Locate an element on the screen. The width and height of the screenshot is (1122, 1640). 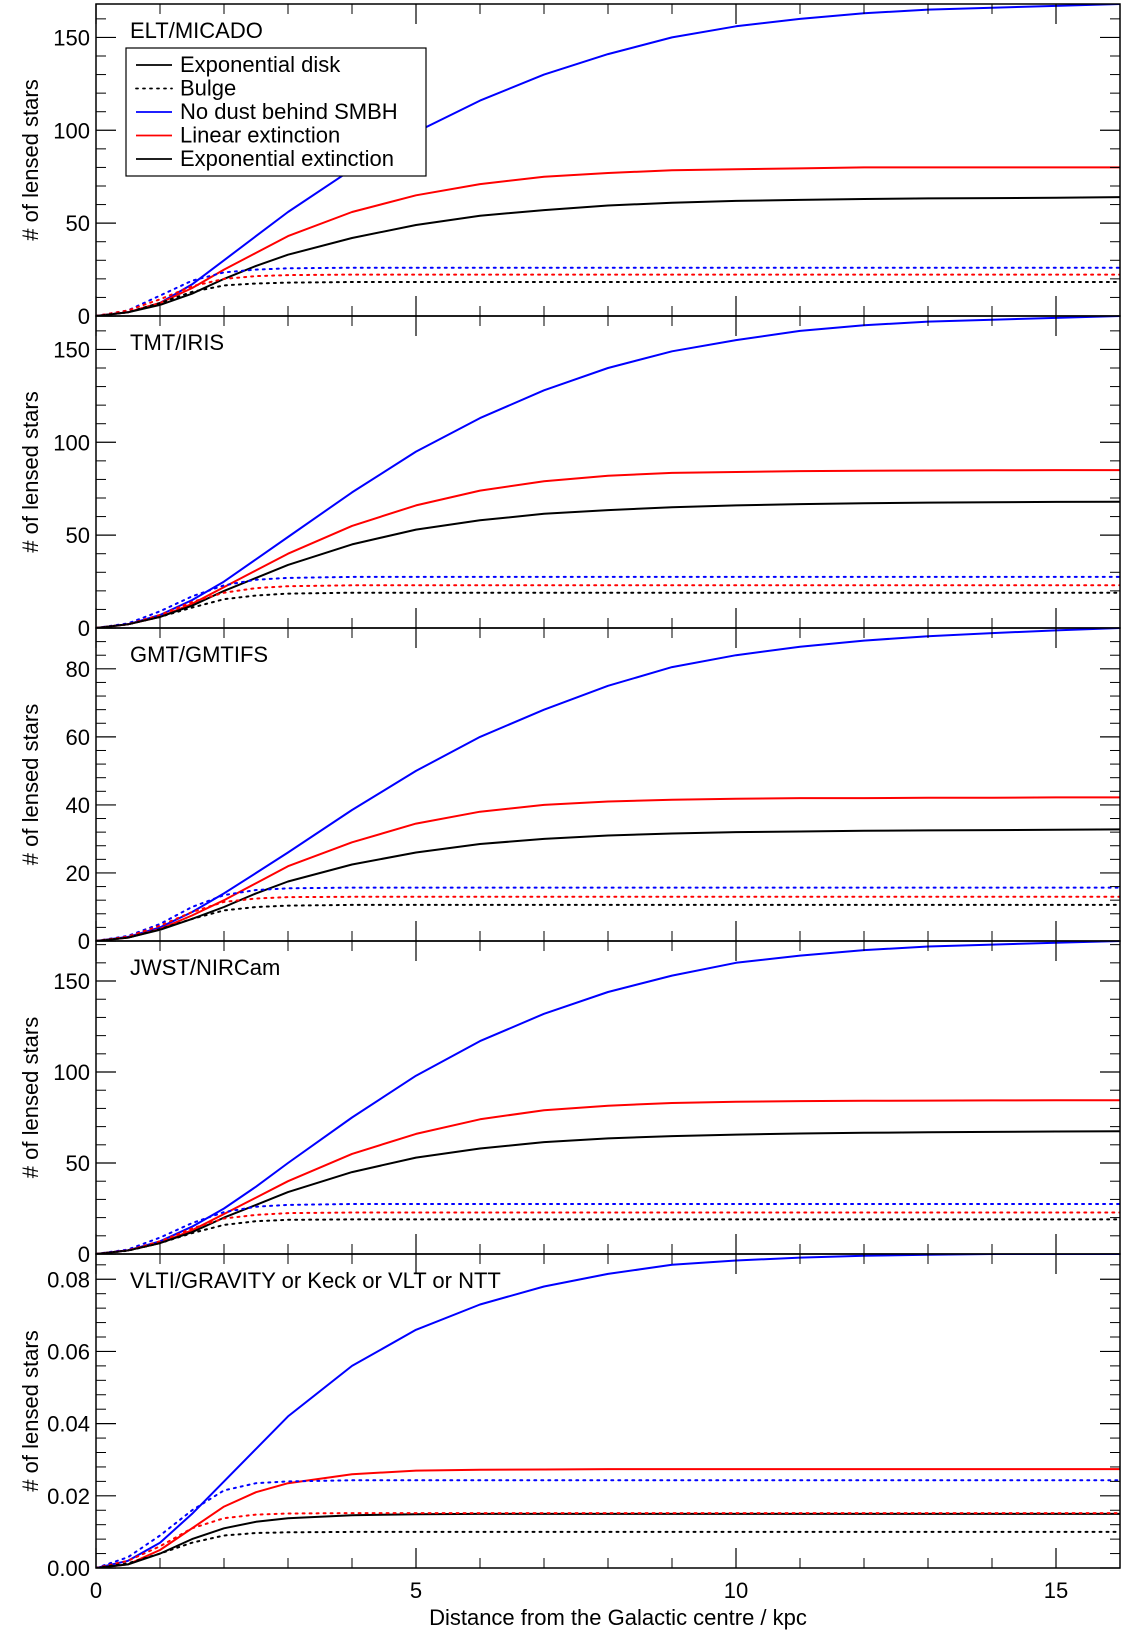
legend-label: Linear extinction is located at coordinates (260, 135).